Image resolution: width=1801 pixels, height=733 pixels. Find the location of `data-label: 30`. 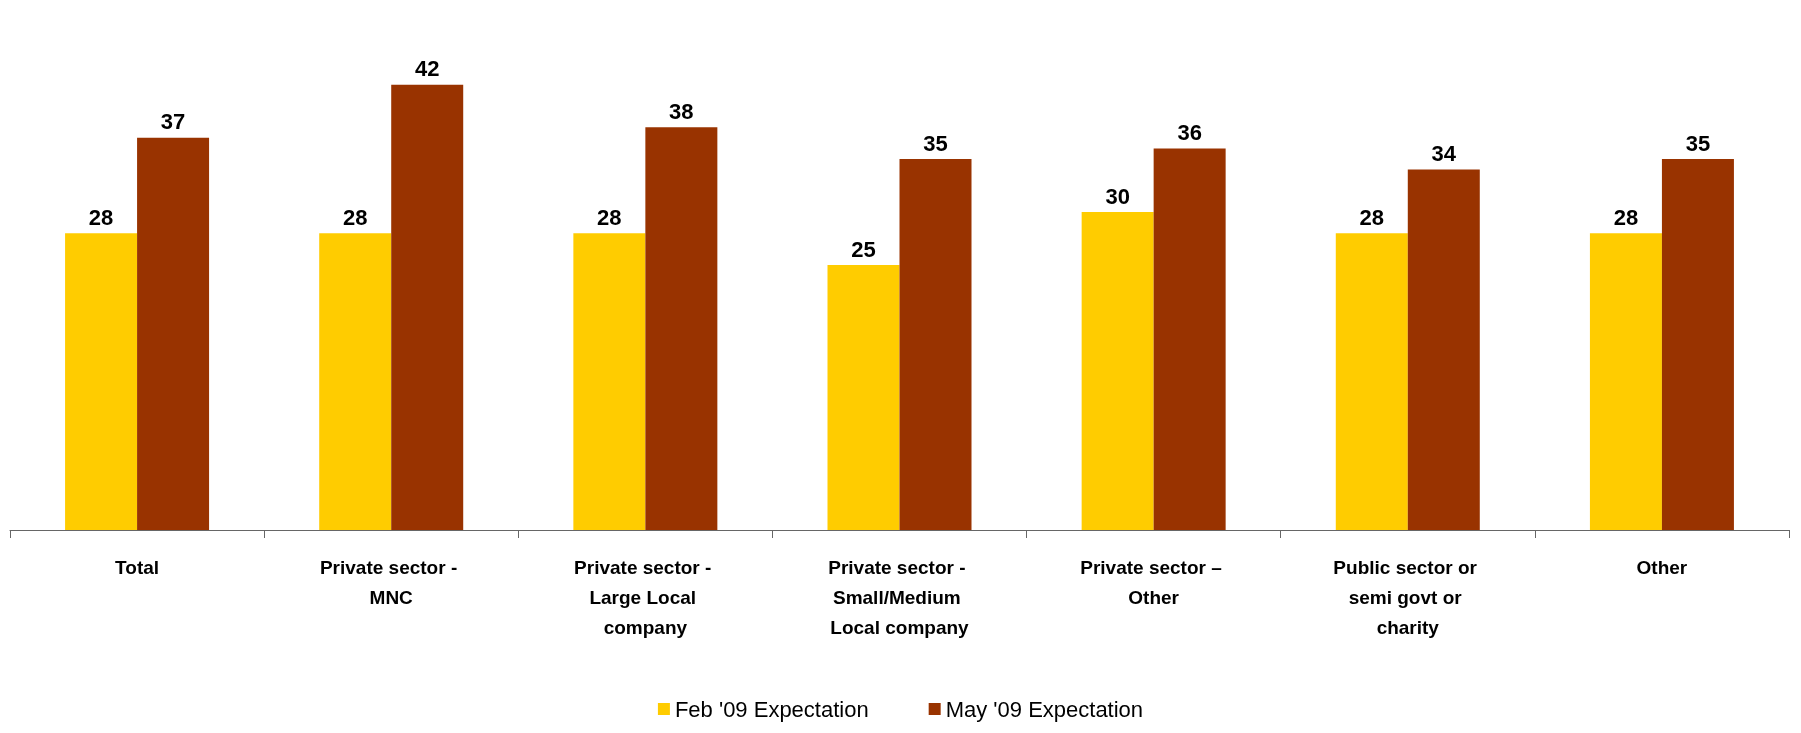

data-label: 30 is located at coordinates (1117, 196).